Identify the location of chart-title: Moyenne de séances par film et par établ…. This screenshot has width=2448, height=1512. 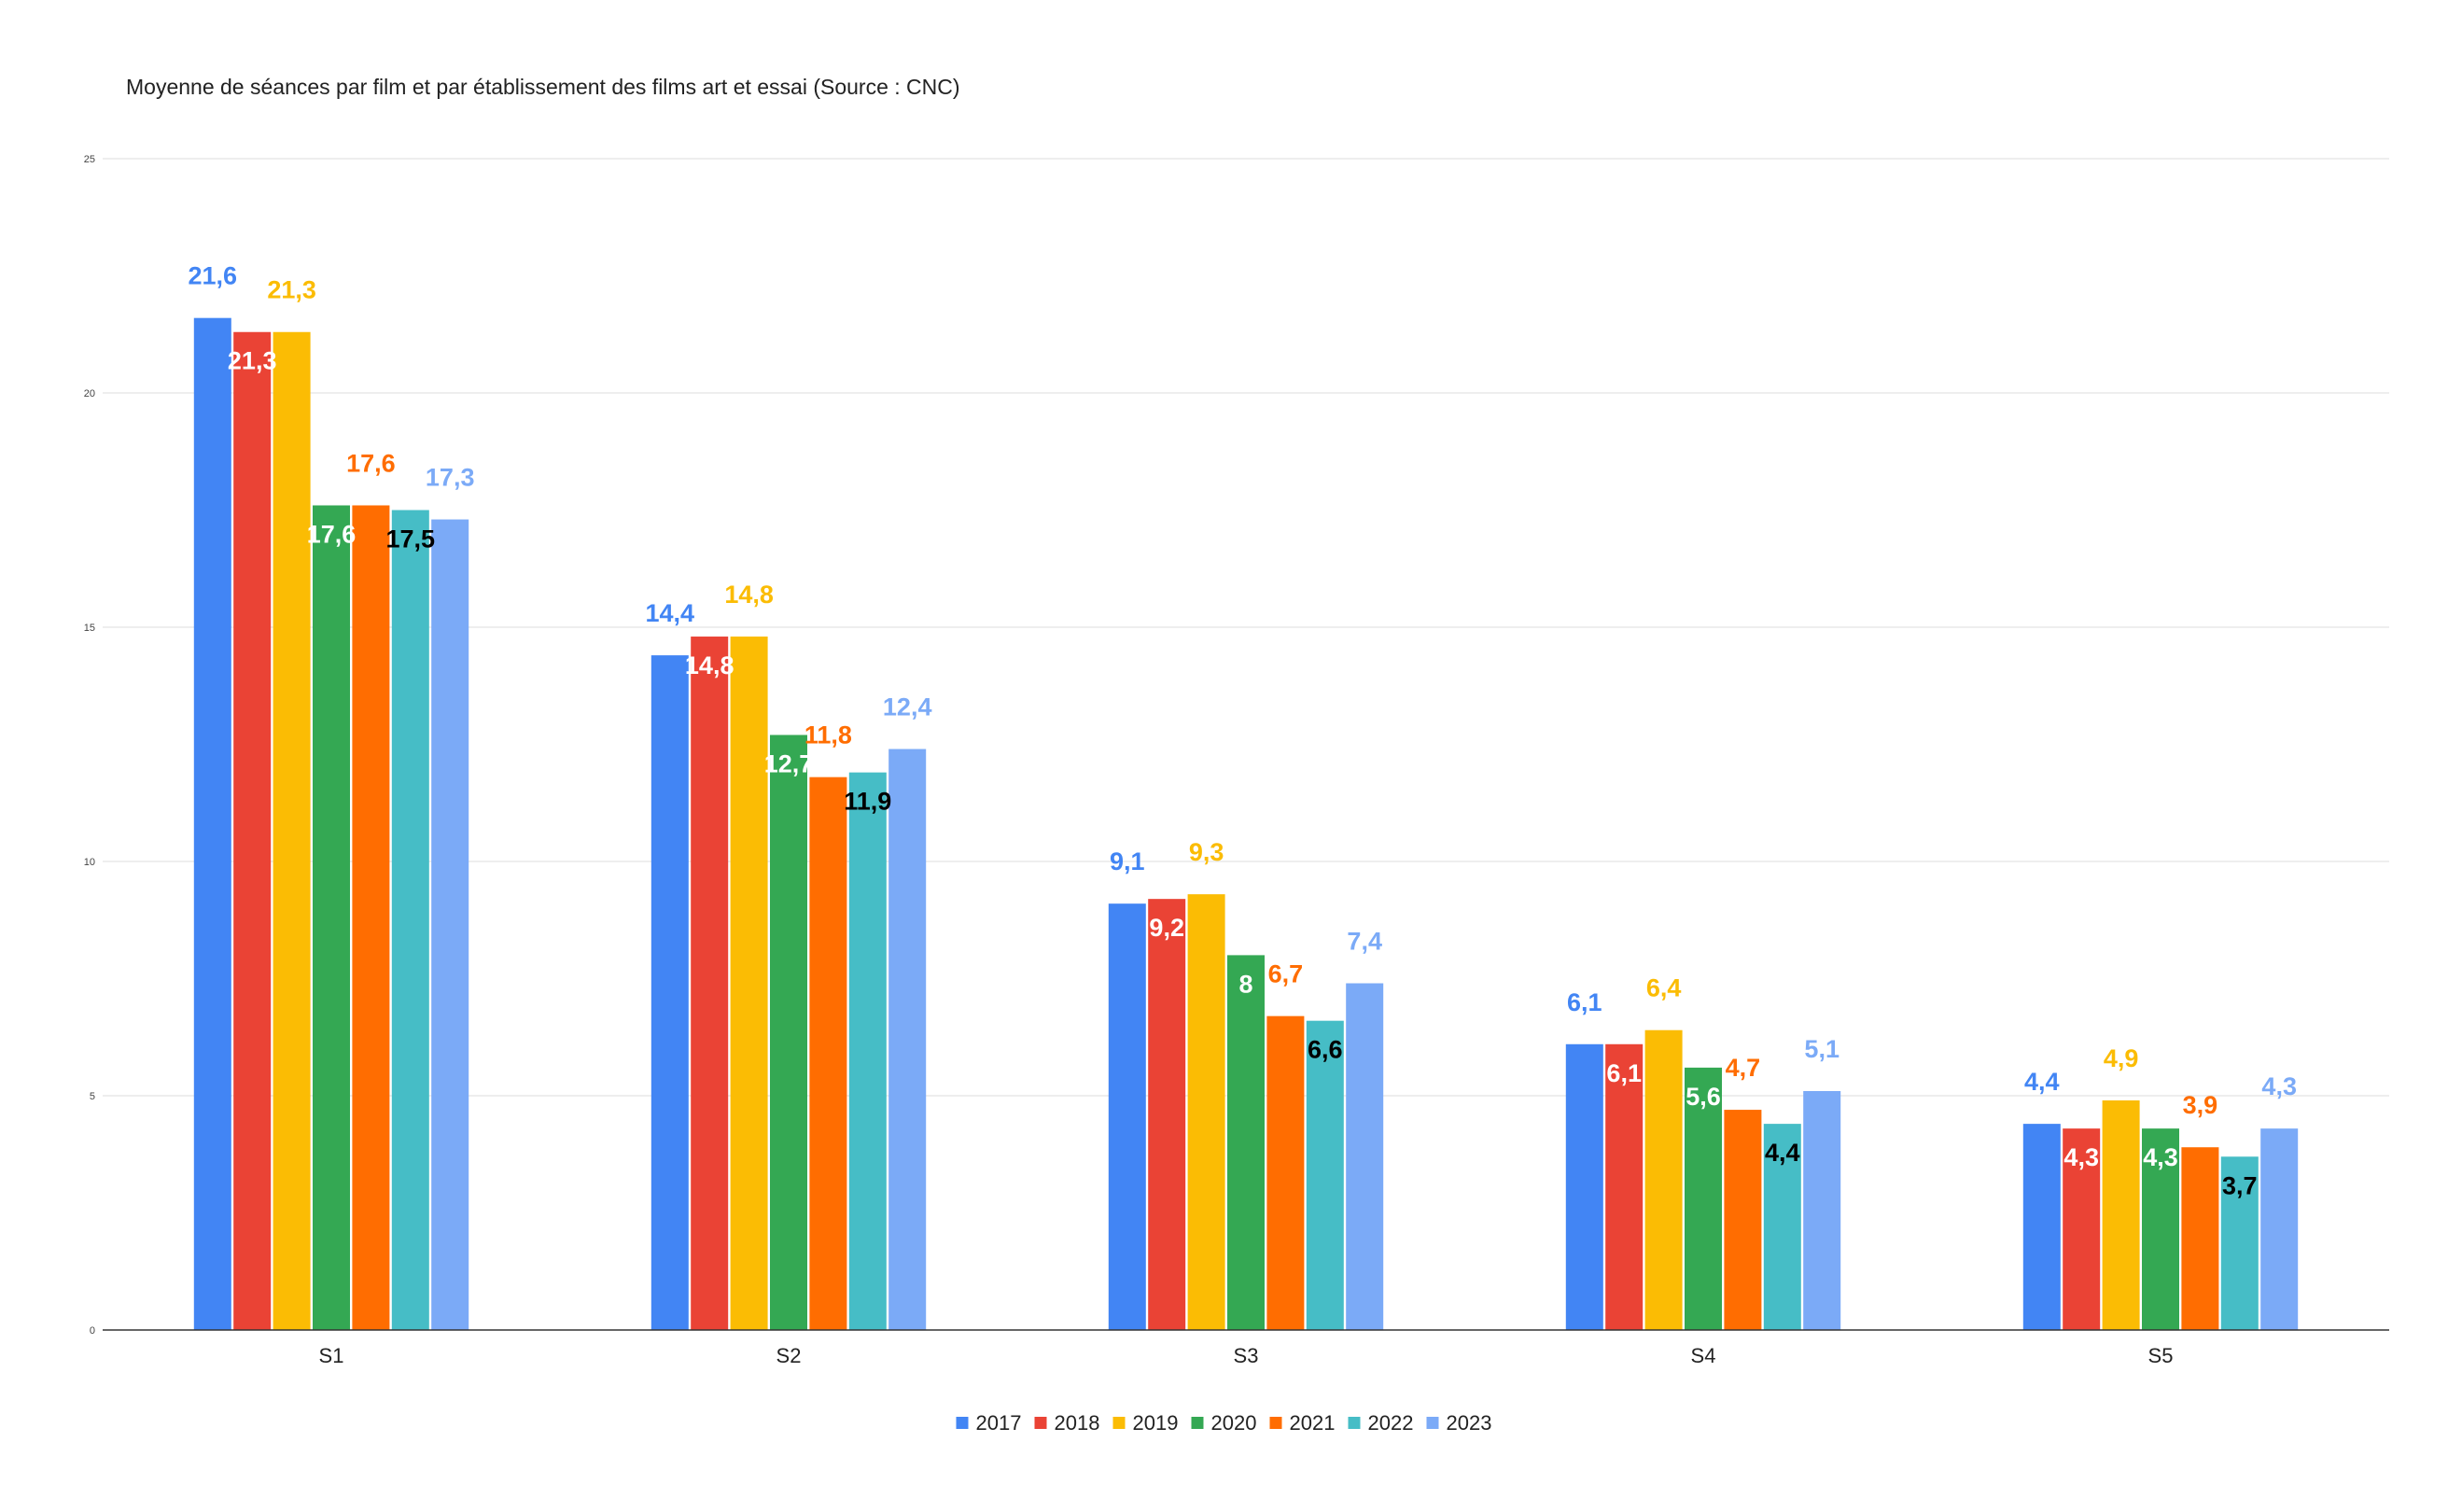
(543, 87).